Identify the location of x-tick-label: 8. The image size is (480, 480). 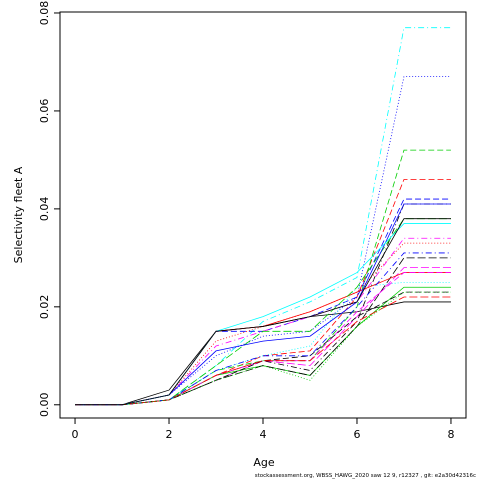
(450, 434).